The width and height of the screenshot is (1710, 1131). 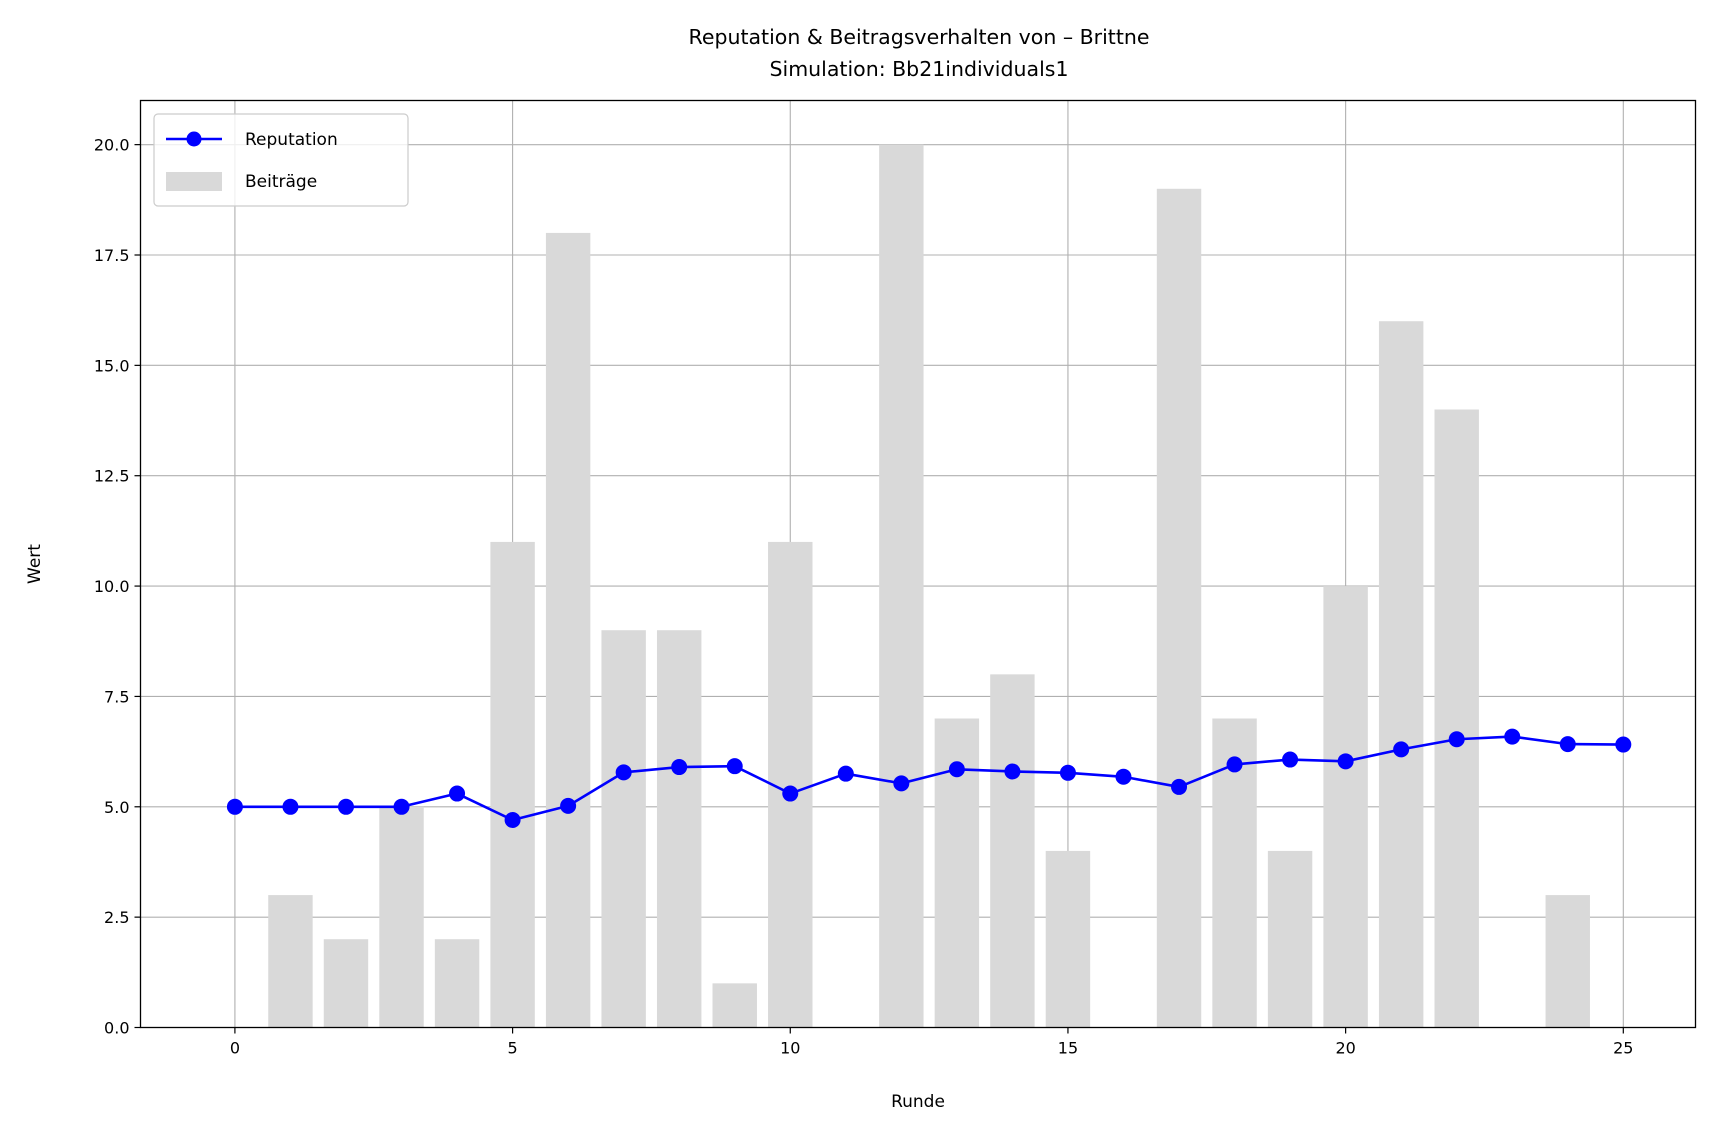 I want to click on legend: Reputation Beiträge, so click(x=281, y=160).